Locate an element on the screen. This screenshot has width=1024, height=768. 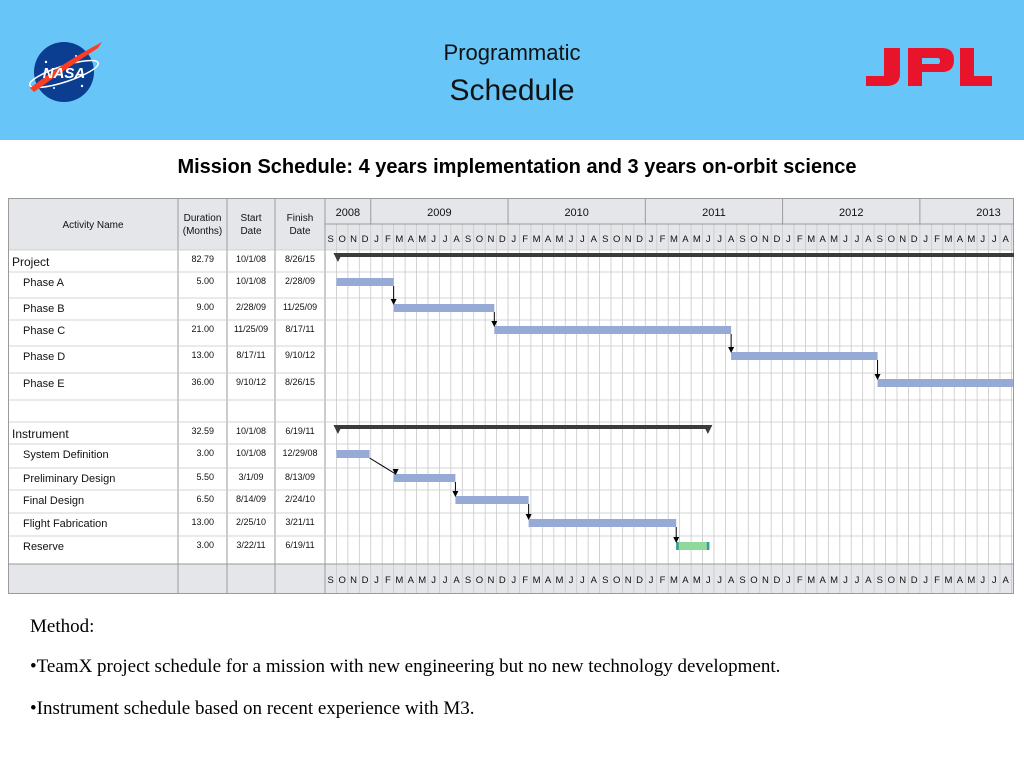
slide-title-line1: Programmatic is located at coordinates (512, 52).